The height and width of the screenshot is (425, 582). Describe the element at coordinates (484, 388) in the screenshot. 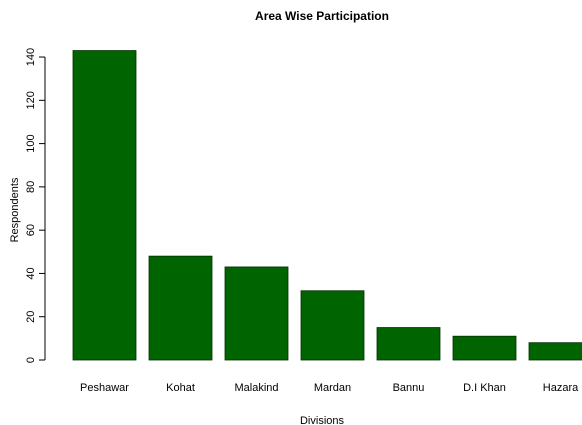

I see `x-tick-label: D.I Khan` at that location.